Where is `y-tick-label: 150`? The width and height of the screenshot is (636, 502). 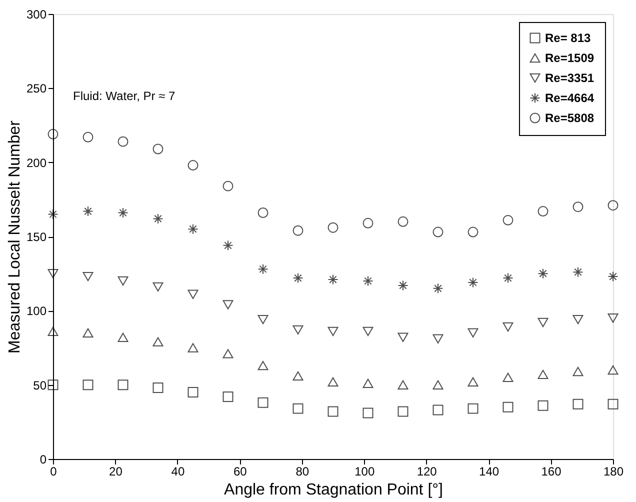 y-tick-label: 150 is located at coordinates (36, 237).